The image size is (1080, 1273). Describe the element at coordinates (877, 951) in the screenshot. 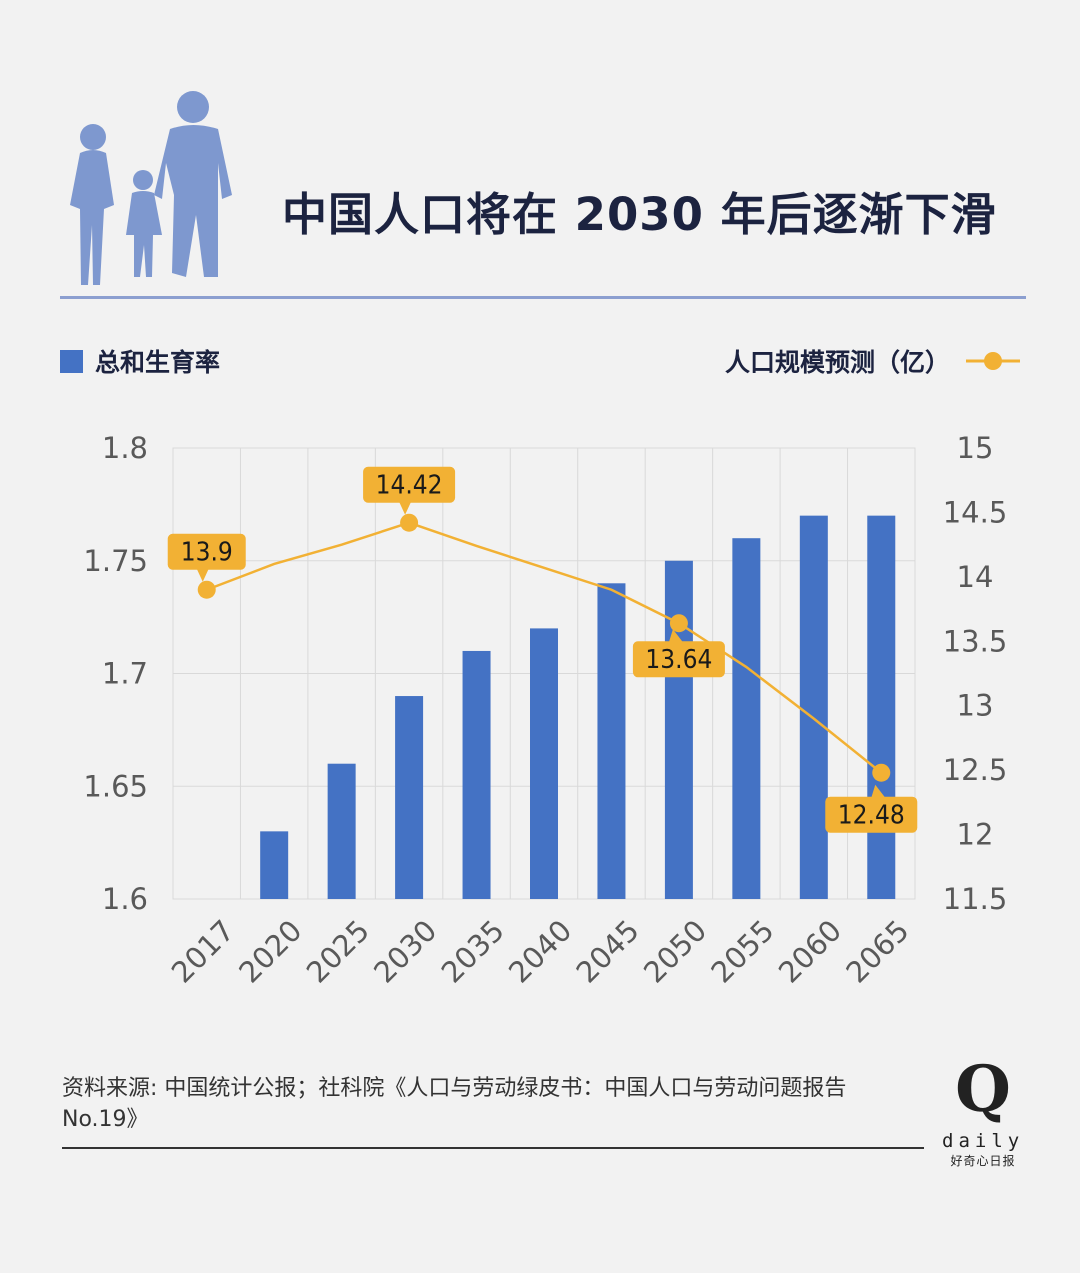

I see `x-tick-label: 2065` at that location.